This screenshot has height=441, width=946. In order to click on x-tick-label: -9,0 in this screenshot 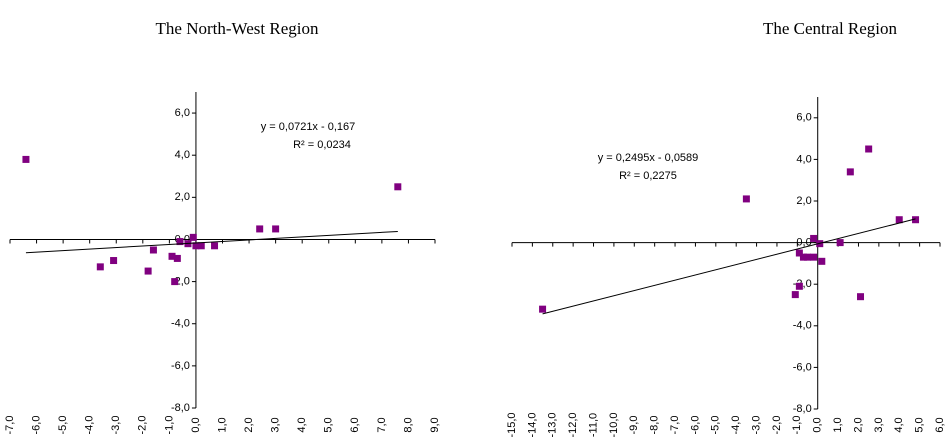, I will do `click(634, 425)`.